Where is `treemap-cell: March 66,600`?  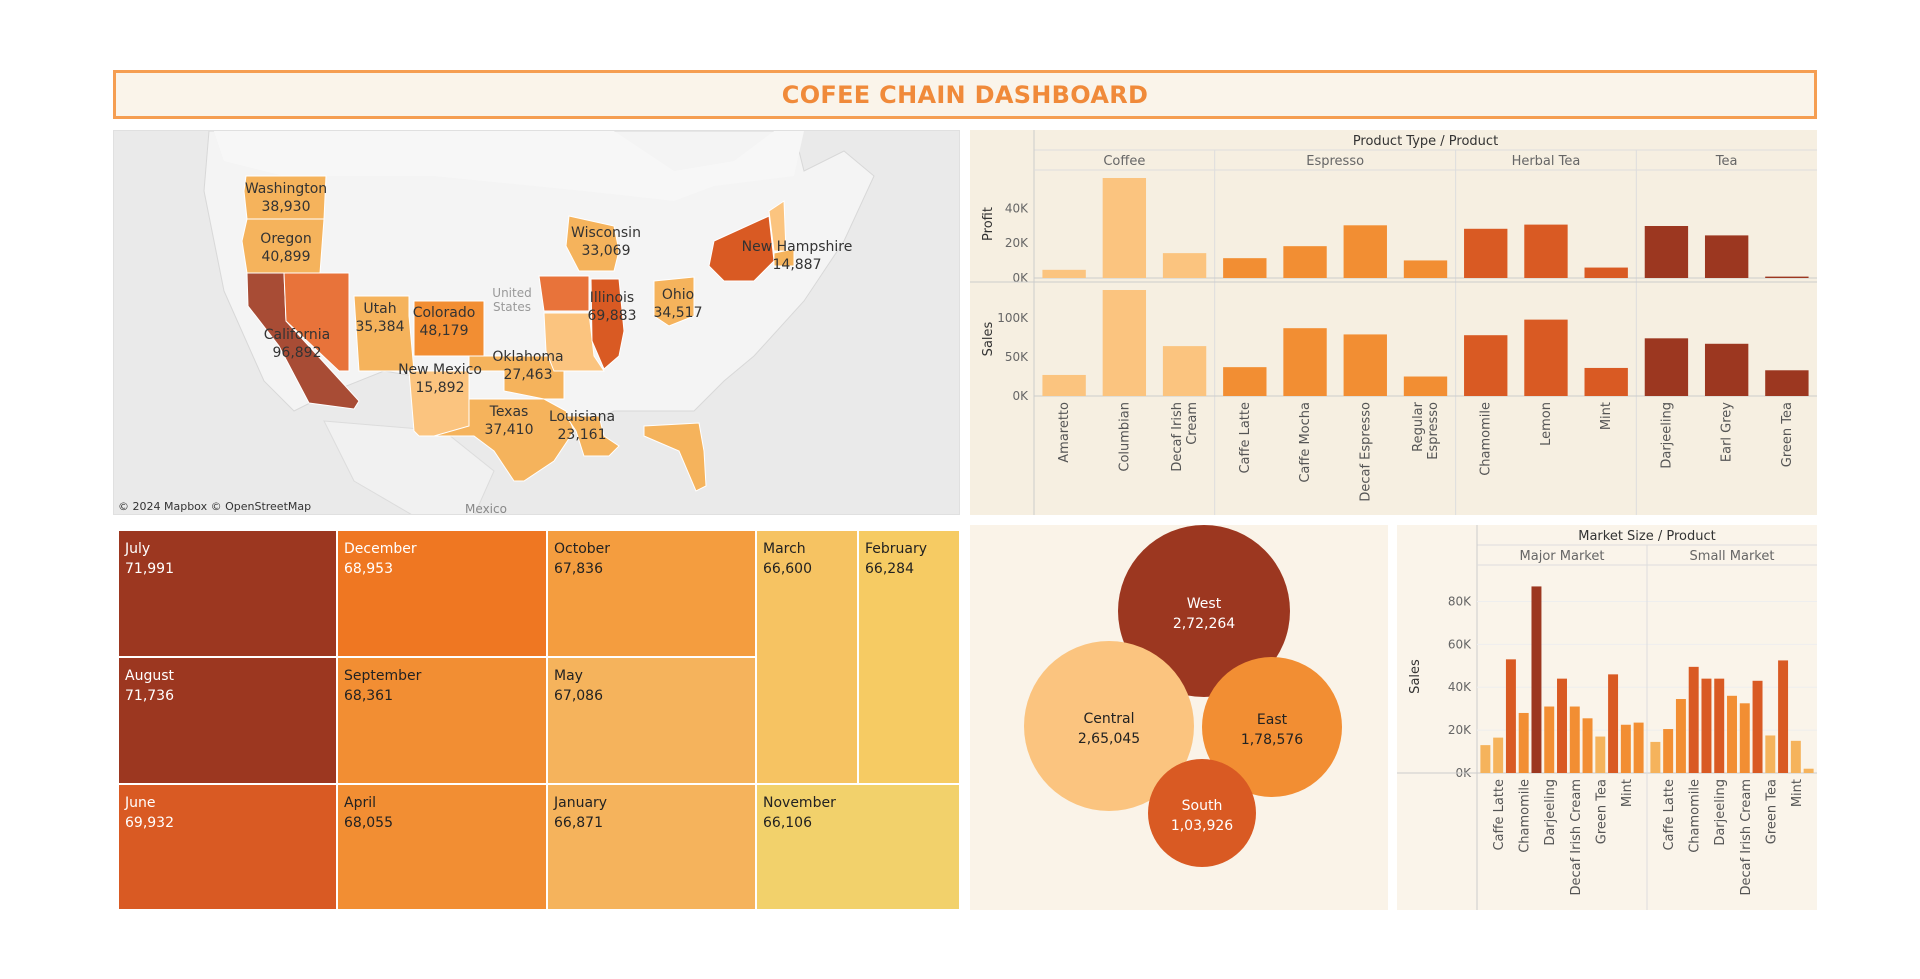
treemap-cell: March 66,600 is located at coordinates (807, 657).